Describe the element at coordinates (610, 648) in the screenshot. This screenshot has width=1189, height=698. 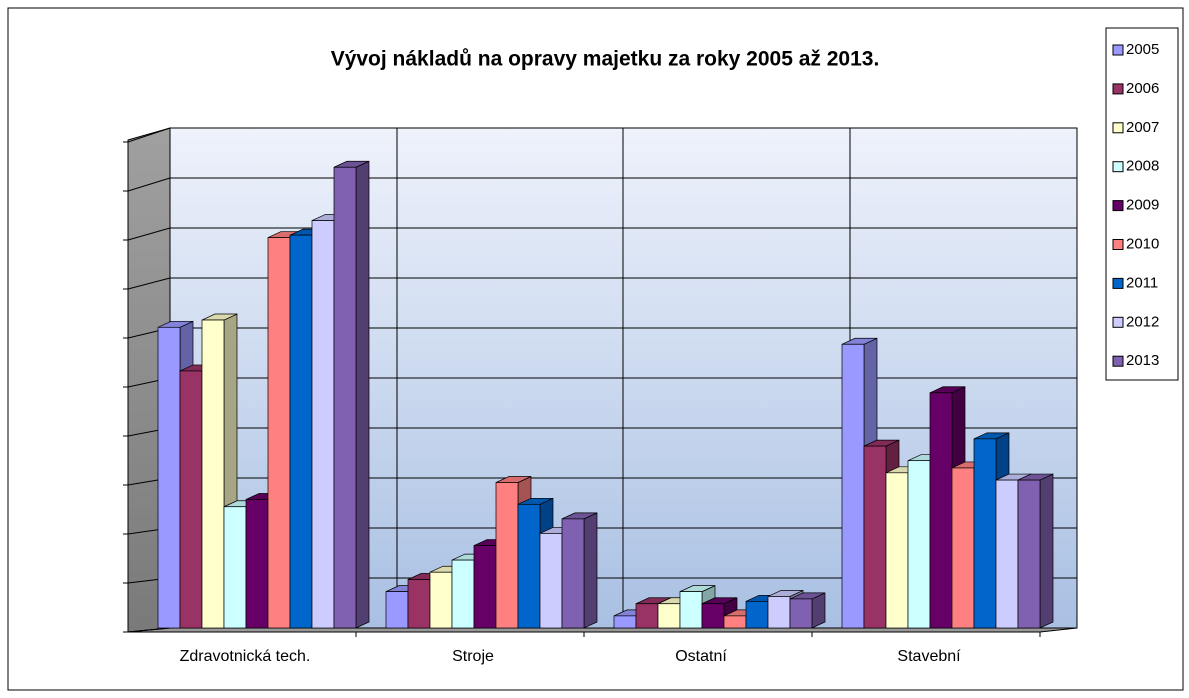
I see `x-labels: Zdravotnická tech. Stroje Ostatní Stavební` at that location.